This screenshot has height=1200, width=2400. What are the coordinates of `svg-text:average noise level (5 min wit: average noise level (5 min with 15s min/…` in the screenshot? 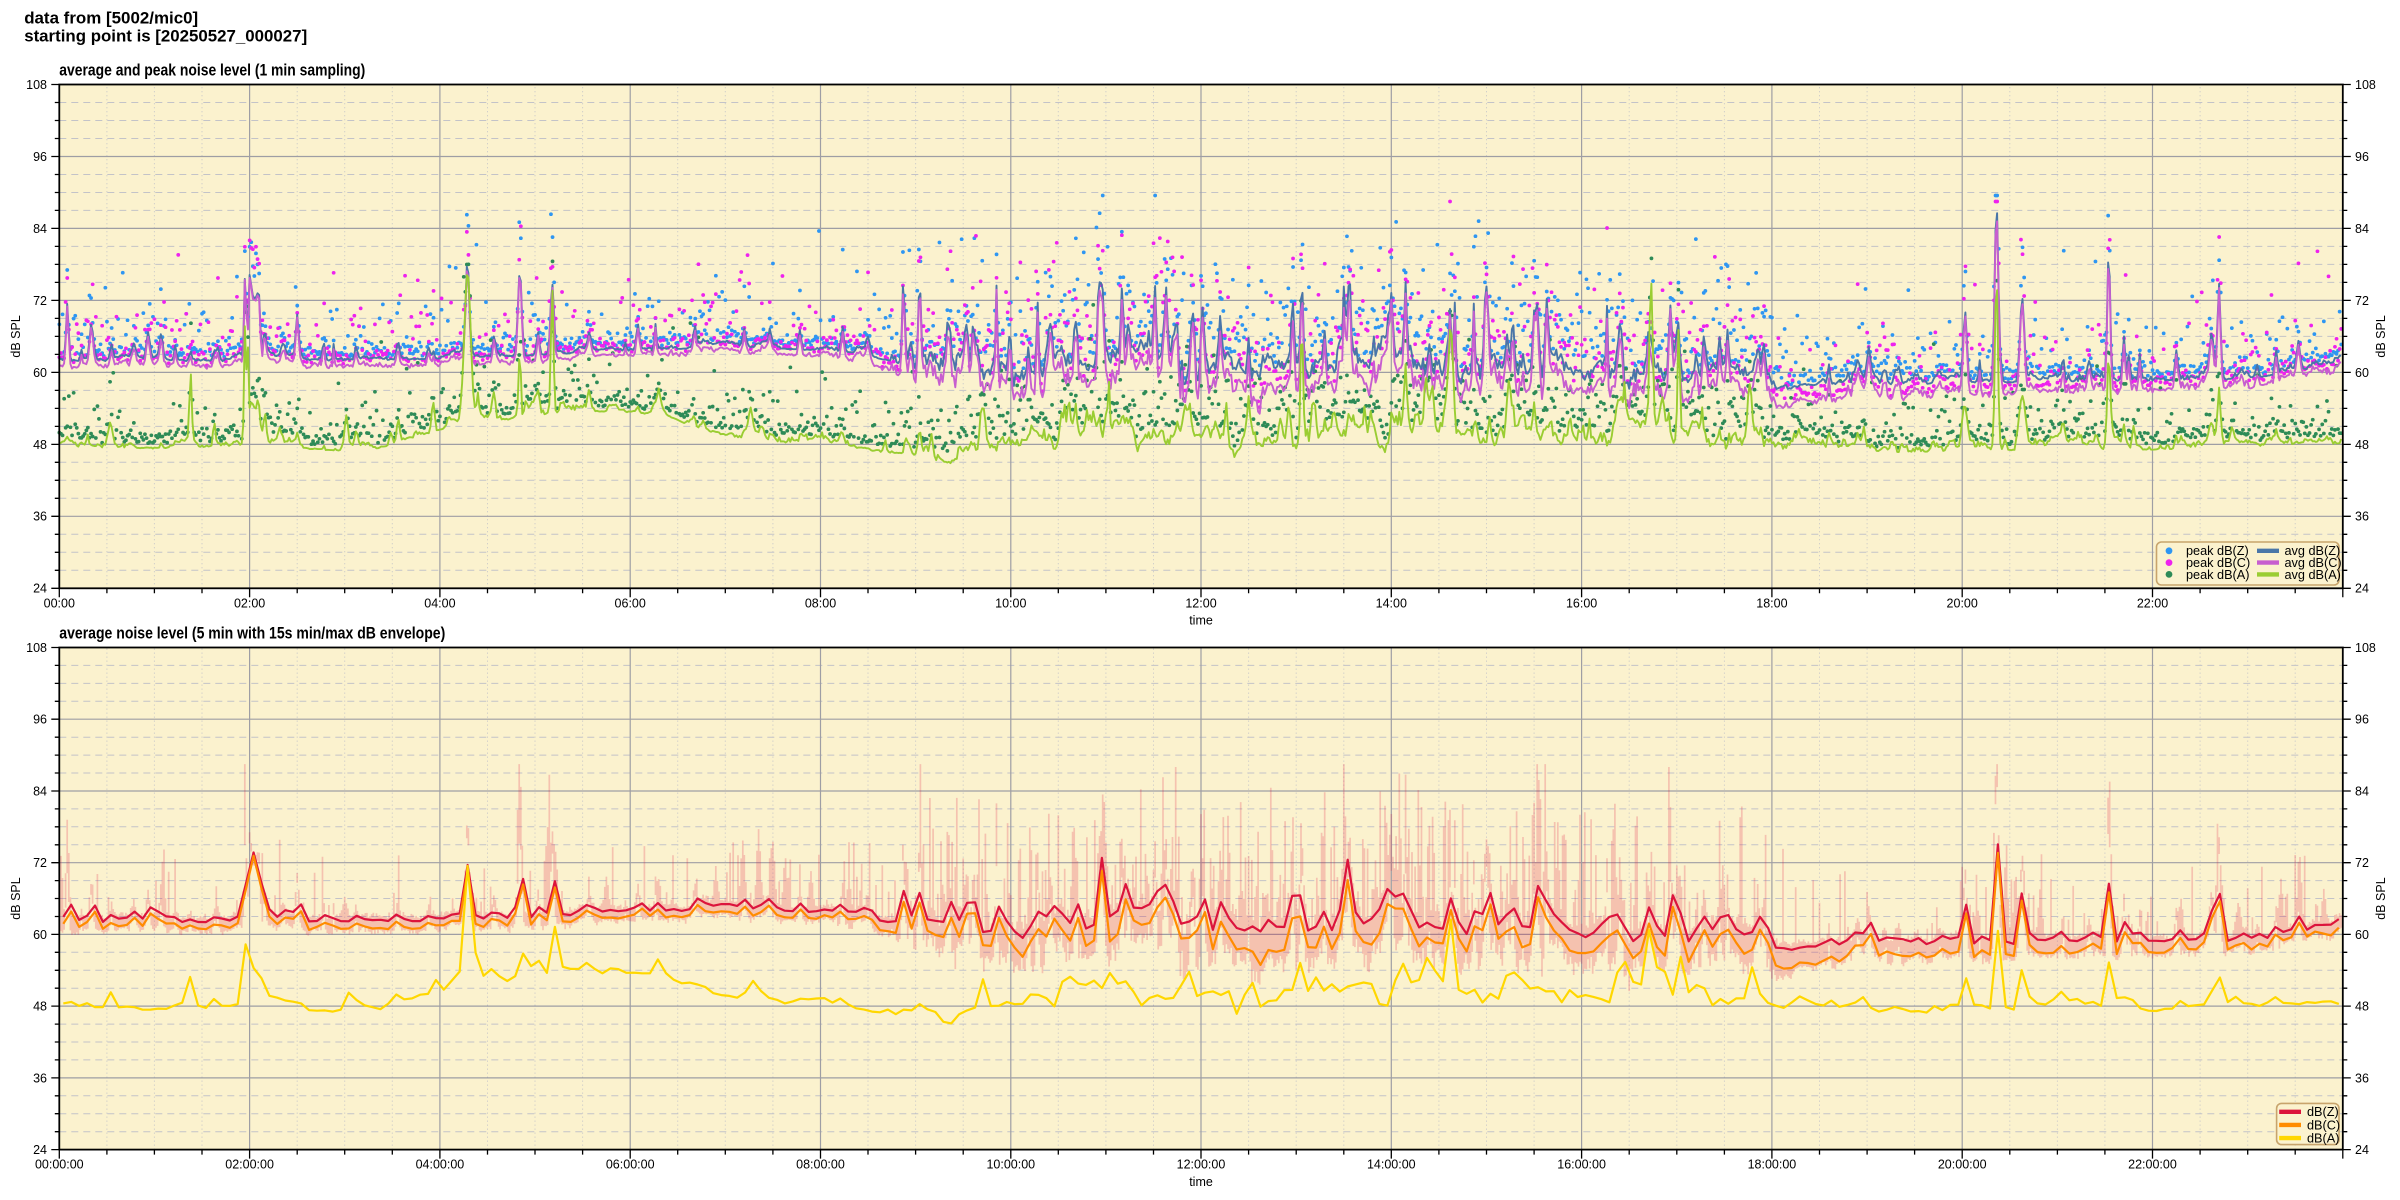 It's located at (252, 633).